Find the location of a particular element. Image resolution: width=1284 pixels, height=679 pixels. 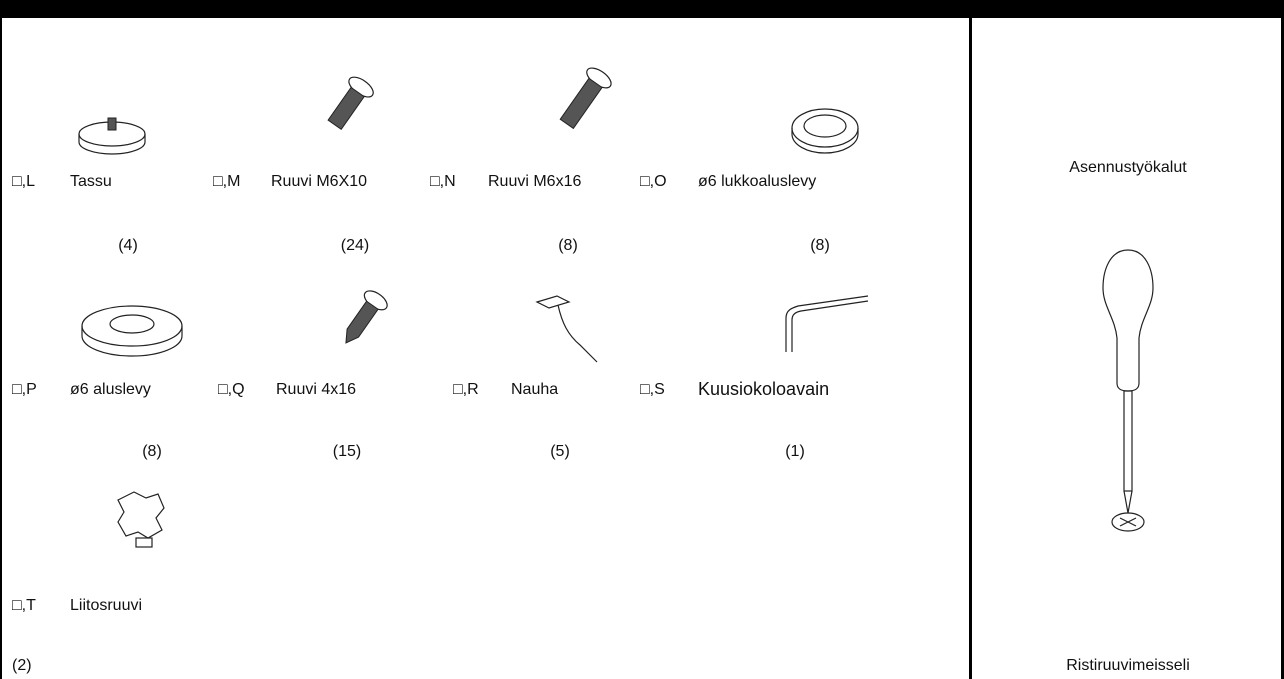

icon-screwdriver is located at coordinates (1128, 390).